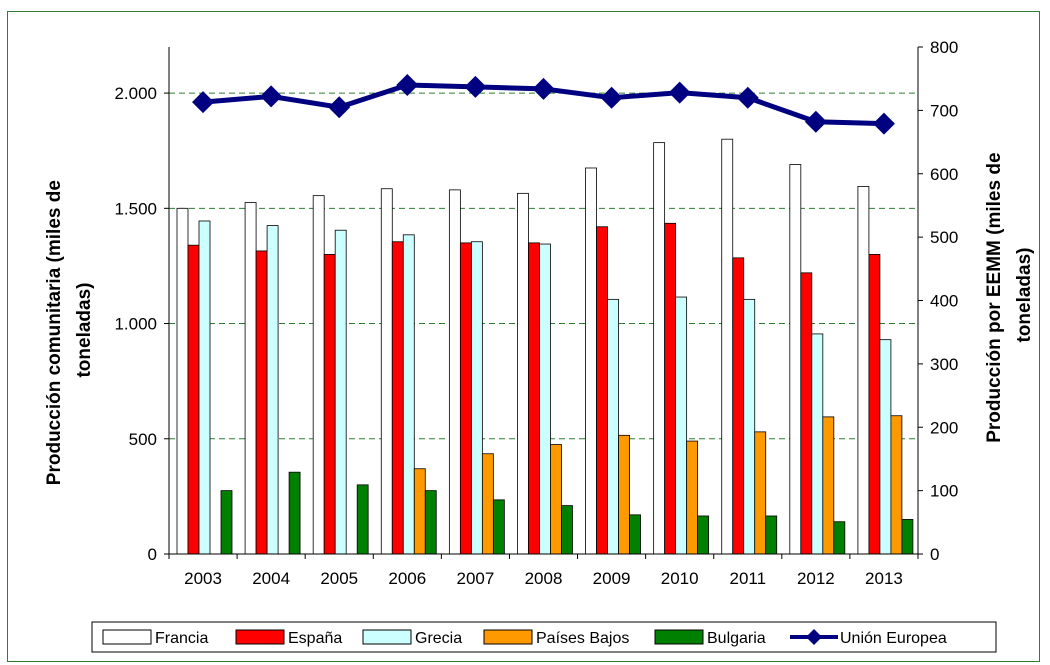 The width and height of the screenshot is (1050, 665). What do you see at coordinates (135, 93) in the screenshot?
I see `left-tick-label: 2.000` at bounding box center [135, 93].